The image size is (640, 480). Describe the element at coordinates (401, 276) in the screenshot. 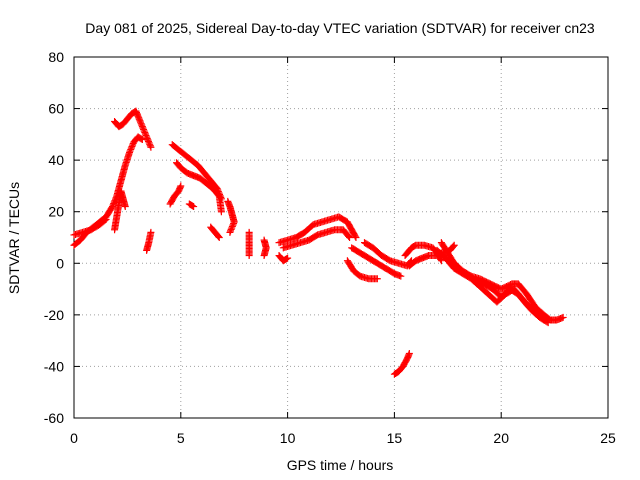

I see `track-r-point` at that location.